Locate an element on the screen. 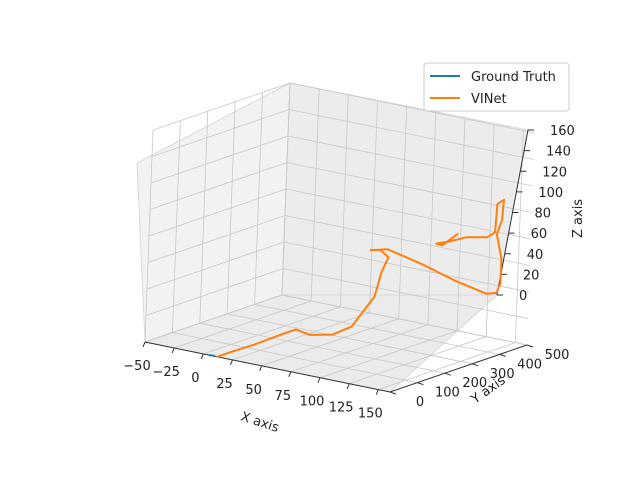 This screenshot has height=480, width=640. z-tick-label: 100 is located at coordinates (550, 193).